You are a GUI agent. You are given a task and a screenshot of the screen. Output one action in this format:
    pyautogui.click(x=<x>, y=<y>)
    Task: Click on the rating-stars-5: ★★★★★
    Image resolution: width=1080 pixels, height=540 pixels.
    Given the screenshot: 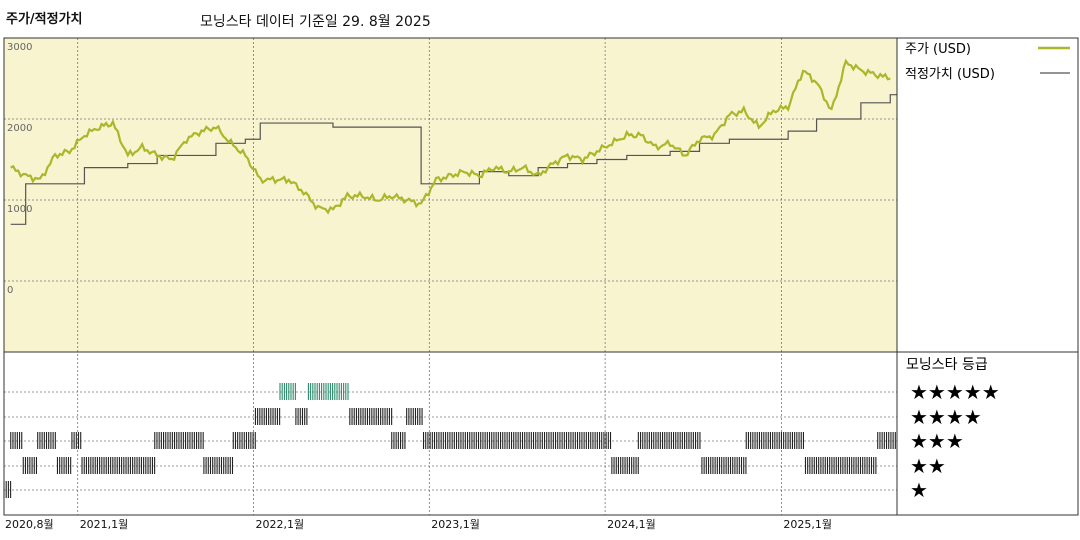 What is the action you would take?
    pyautogui.click(x=955, y=392)
    